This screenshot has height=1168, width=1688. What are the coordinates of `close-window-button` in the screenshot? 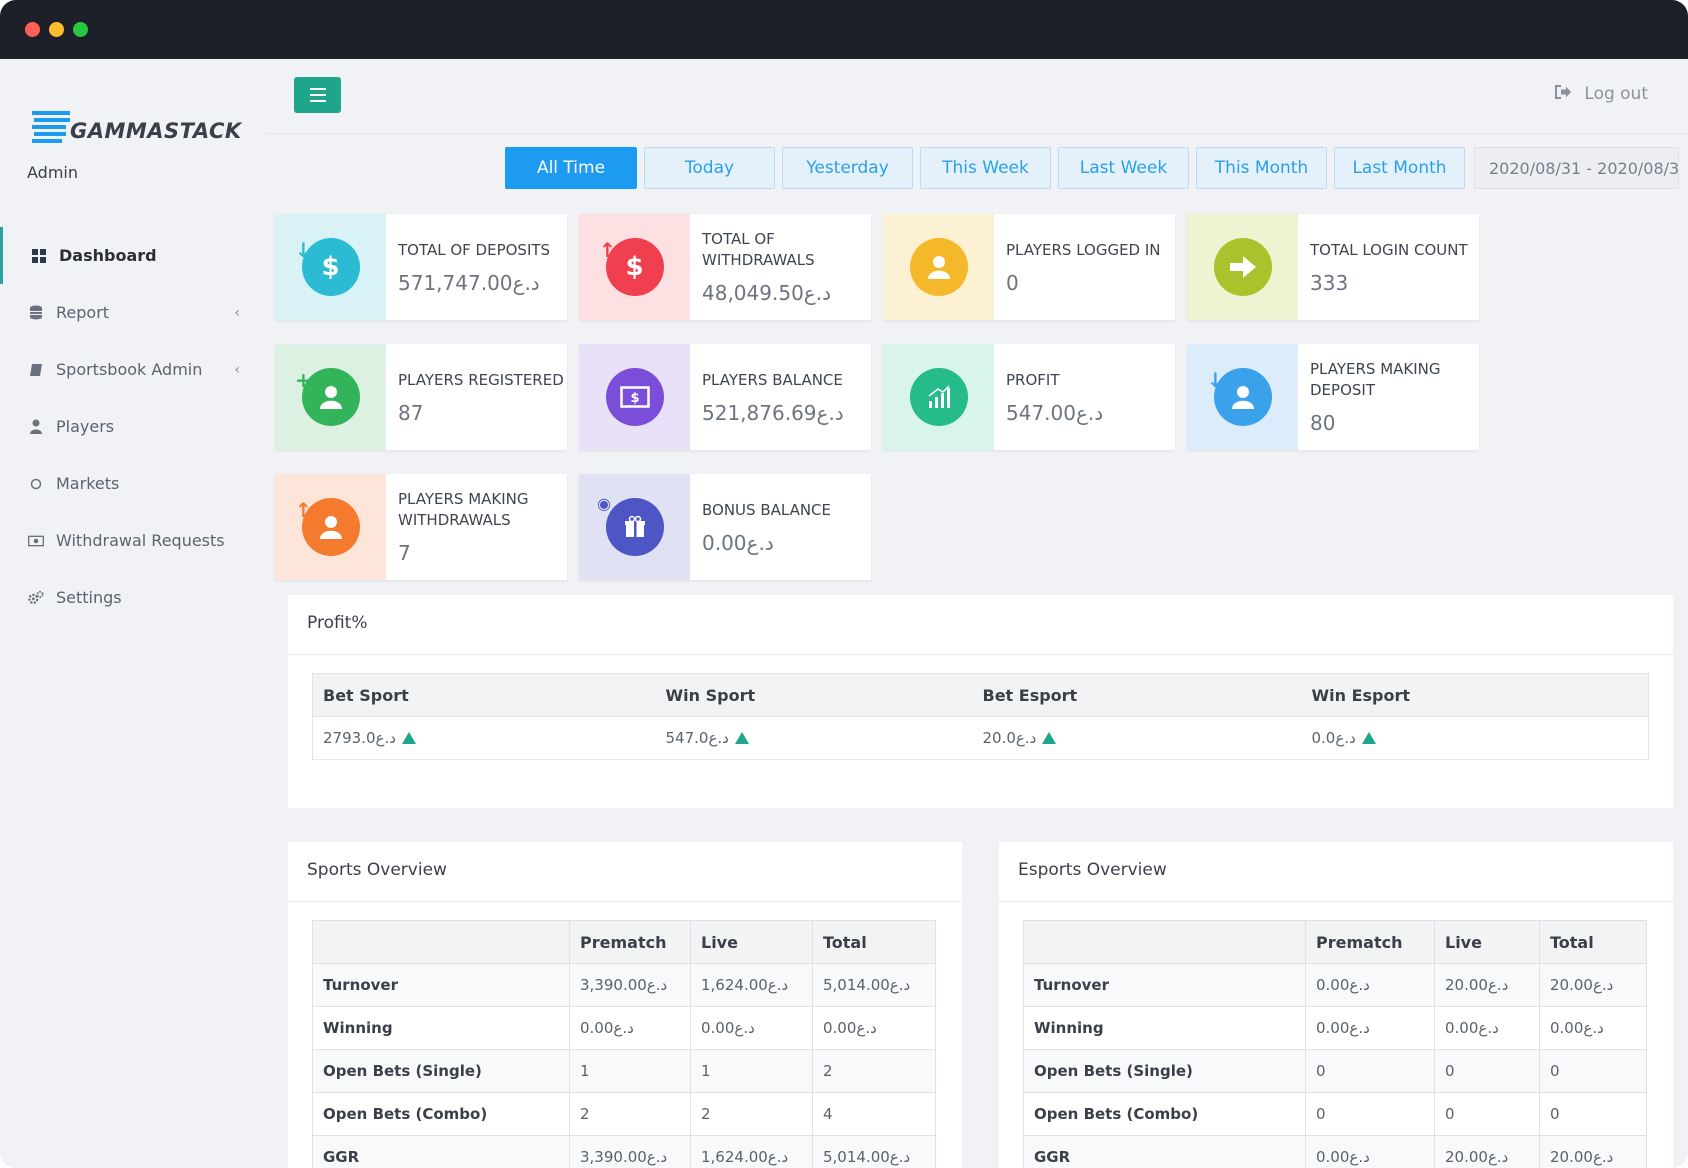 It's located at (32, 29).